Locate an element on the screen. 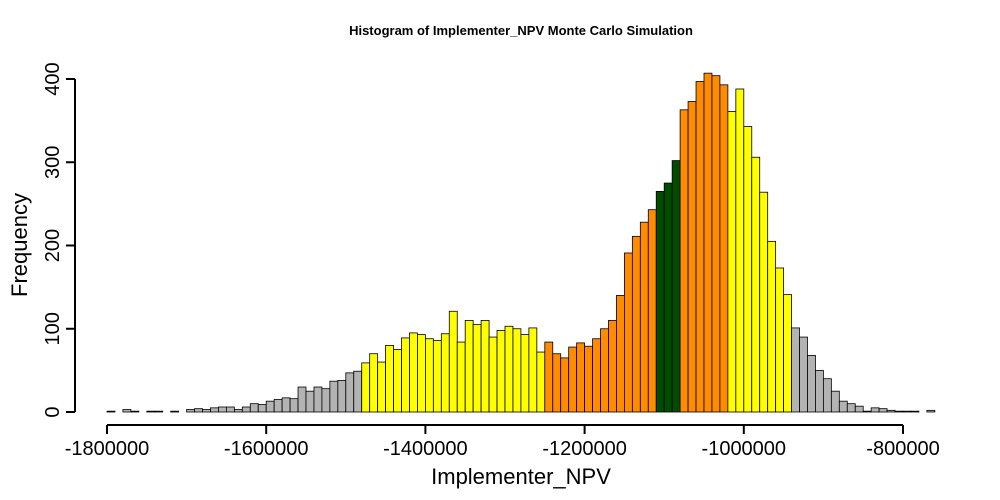  x-tick-label: -800000 is located at coordinates (902, 449).